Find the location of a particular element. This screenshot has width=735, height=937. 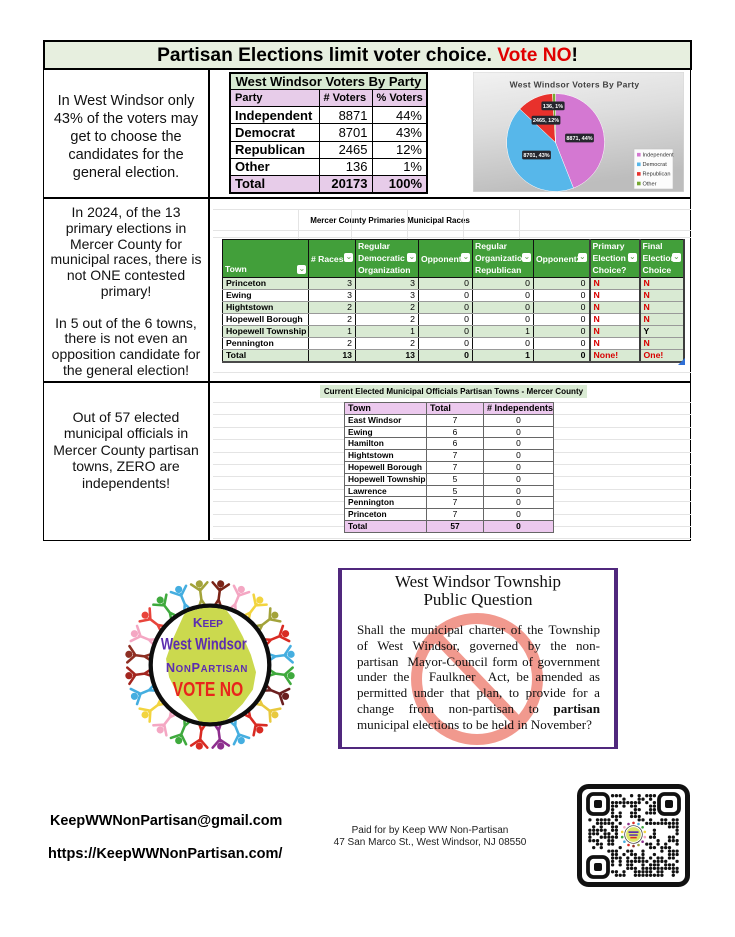

svg-text: Other is located at coordinates (650, 184).